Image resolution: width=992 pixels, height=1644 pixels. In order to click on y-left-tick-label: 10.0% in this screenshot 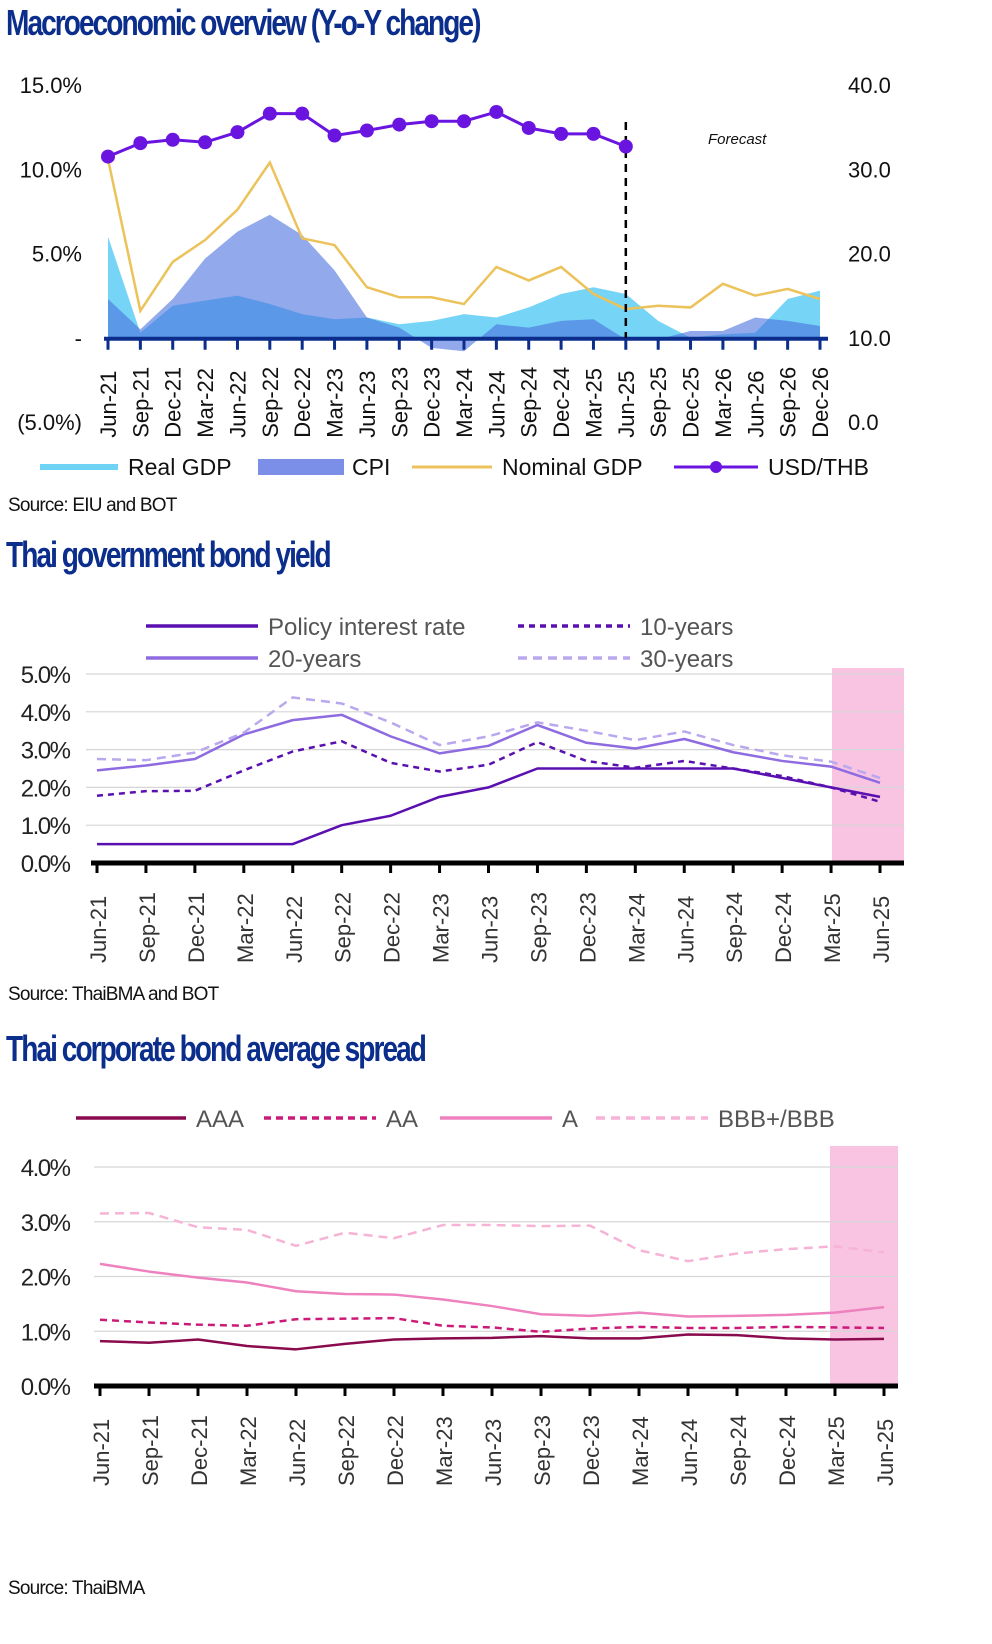, I will do `click(51, 169)`.